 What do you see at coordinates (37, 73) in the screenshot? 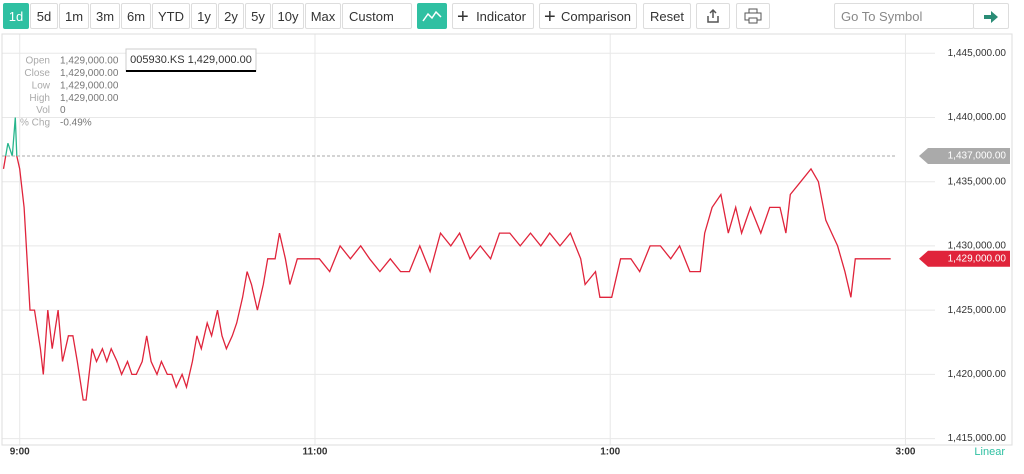
I see `info-label: Close` at bounding box center [37, 73].